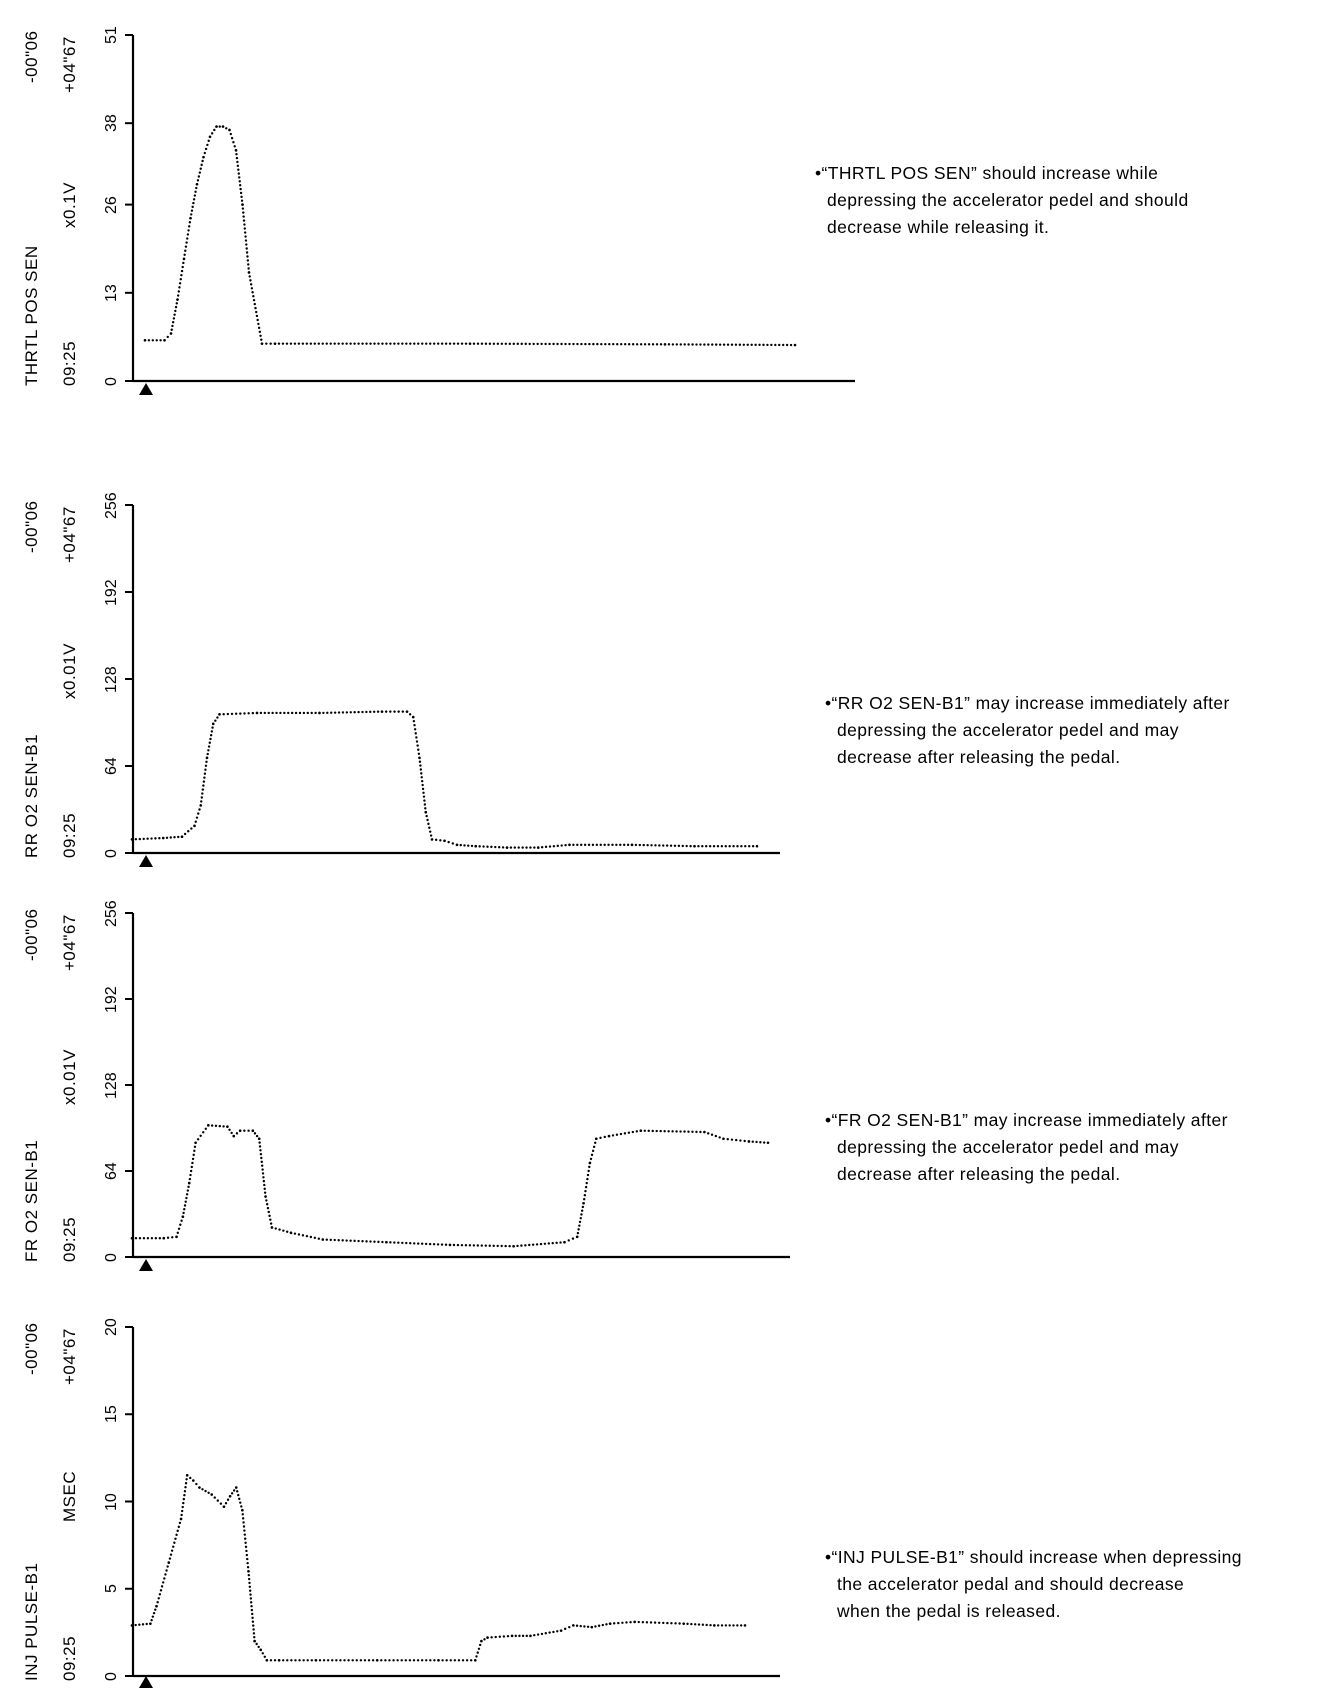 This screenshot has width=1344, height=1688. I want to click on time-offset-neg-label: -00"06, so click(31, 56).